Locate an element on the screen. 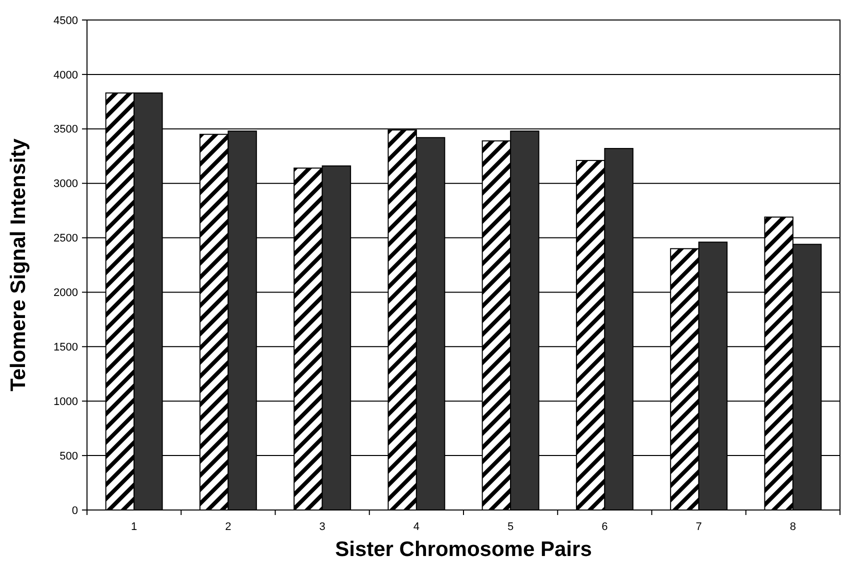 The height and width of the screenshot is (563, 843). y-axis-title: Telomere Signal Intensity is located at coordinates (18, 265).